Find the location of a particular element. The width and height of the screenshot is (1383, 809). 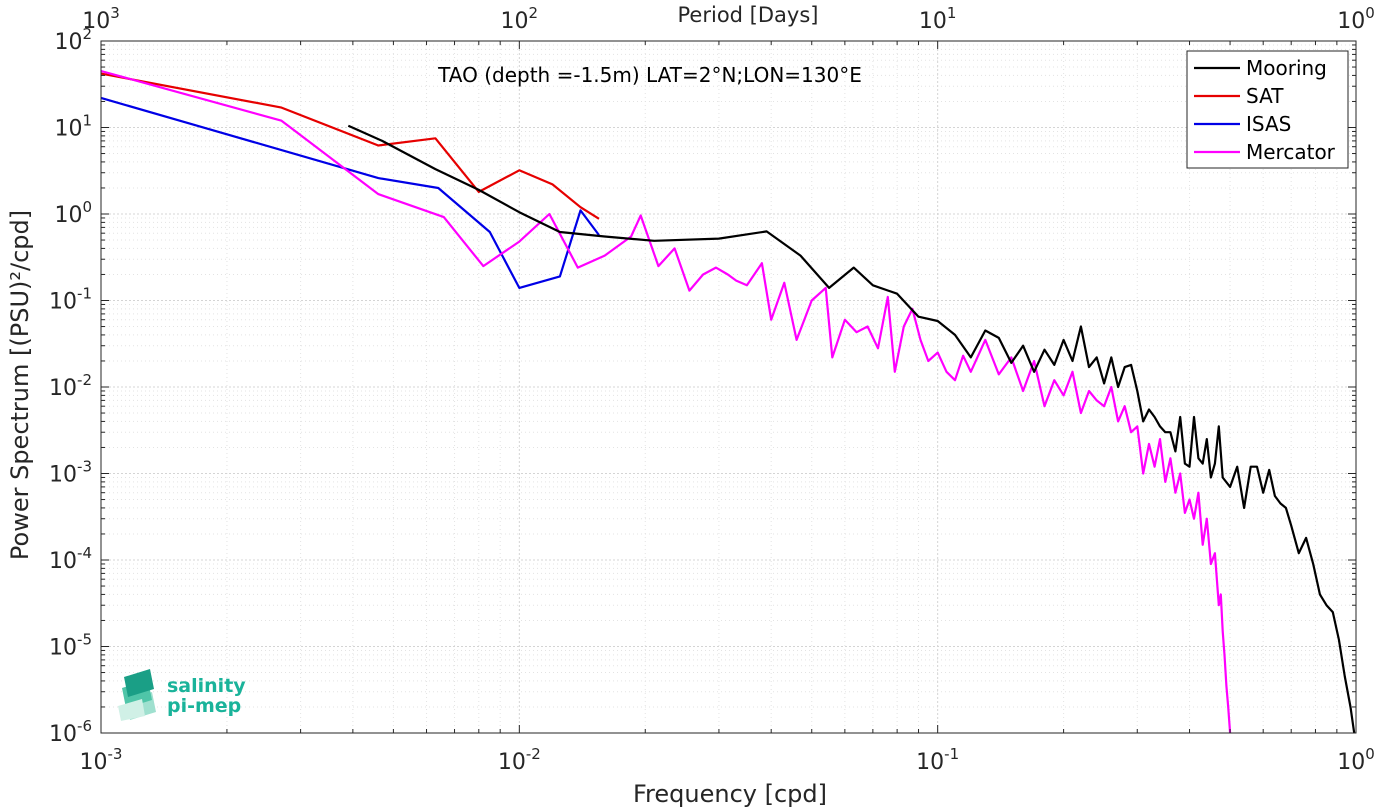

legend-box is located at coordinates (1267, 109).